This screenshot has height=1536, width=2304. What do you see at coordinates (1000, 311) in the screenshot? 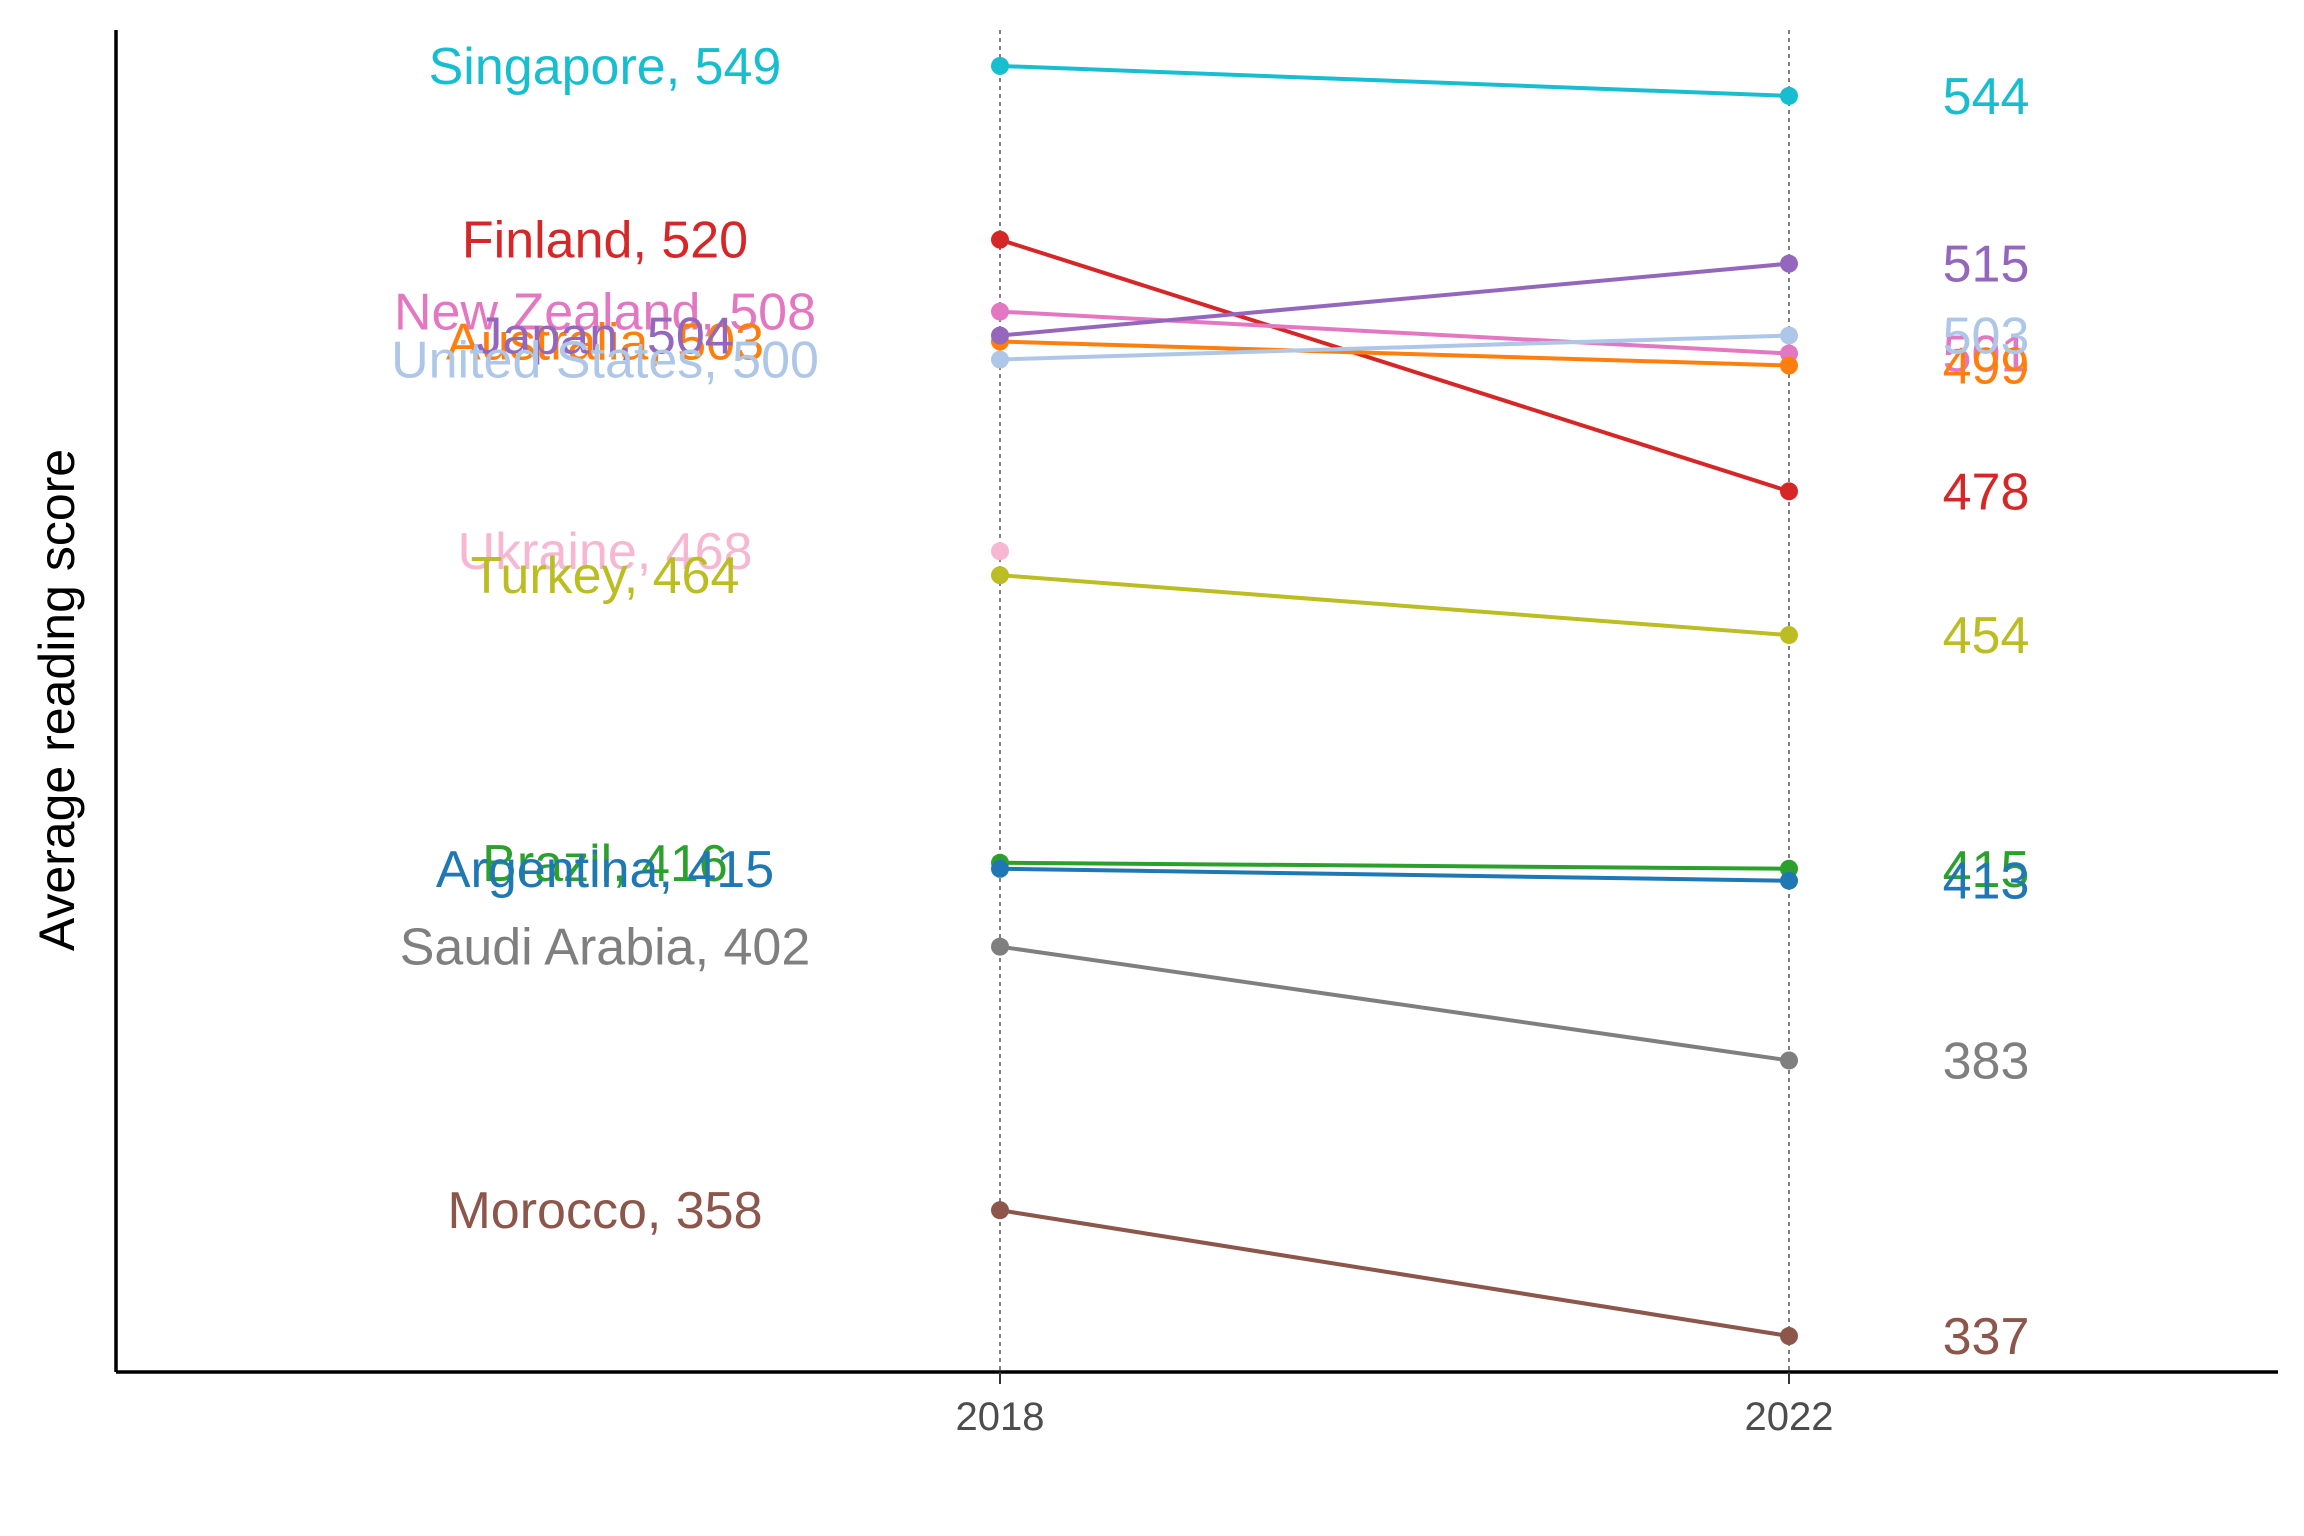
I see `point-new-zealand-2018` at bounding box center [1000, 311].